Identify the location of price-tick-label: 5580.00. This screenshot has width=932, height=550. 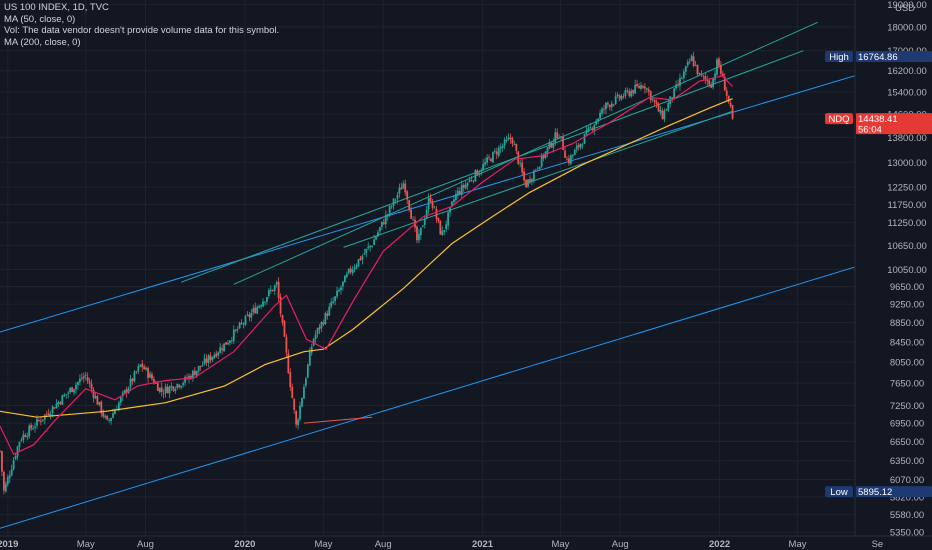
(907, 515).